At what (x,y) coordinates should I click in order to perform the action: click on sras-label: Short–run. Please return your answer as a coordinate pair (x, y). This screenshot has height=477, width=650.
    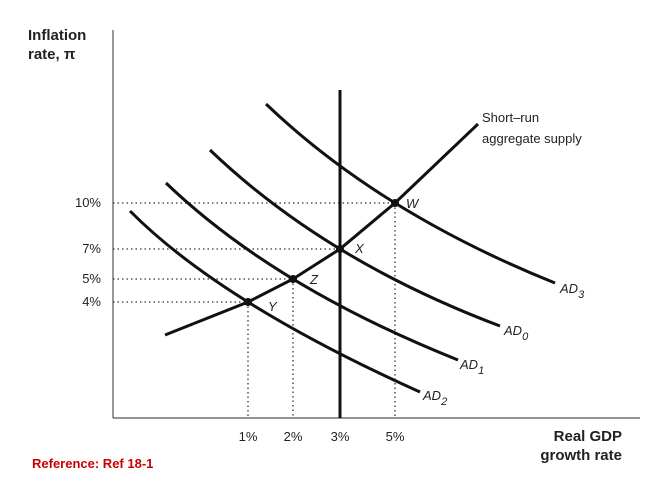
    Looking at the image, I should click on (510, 117).